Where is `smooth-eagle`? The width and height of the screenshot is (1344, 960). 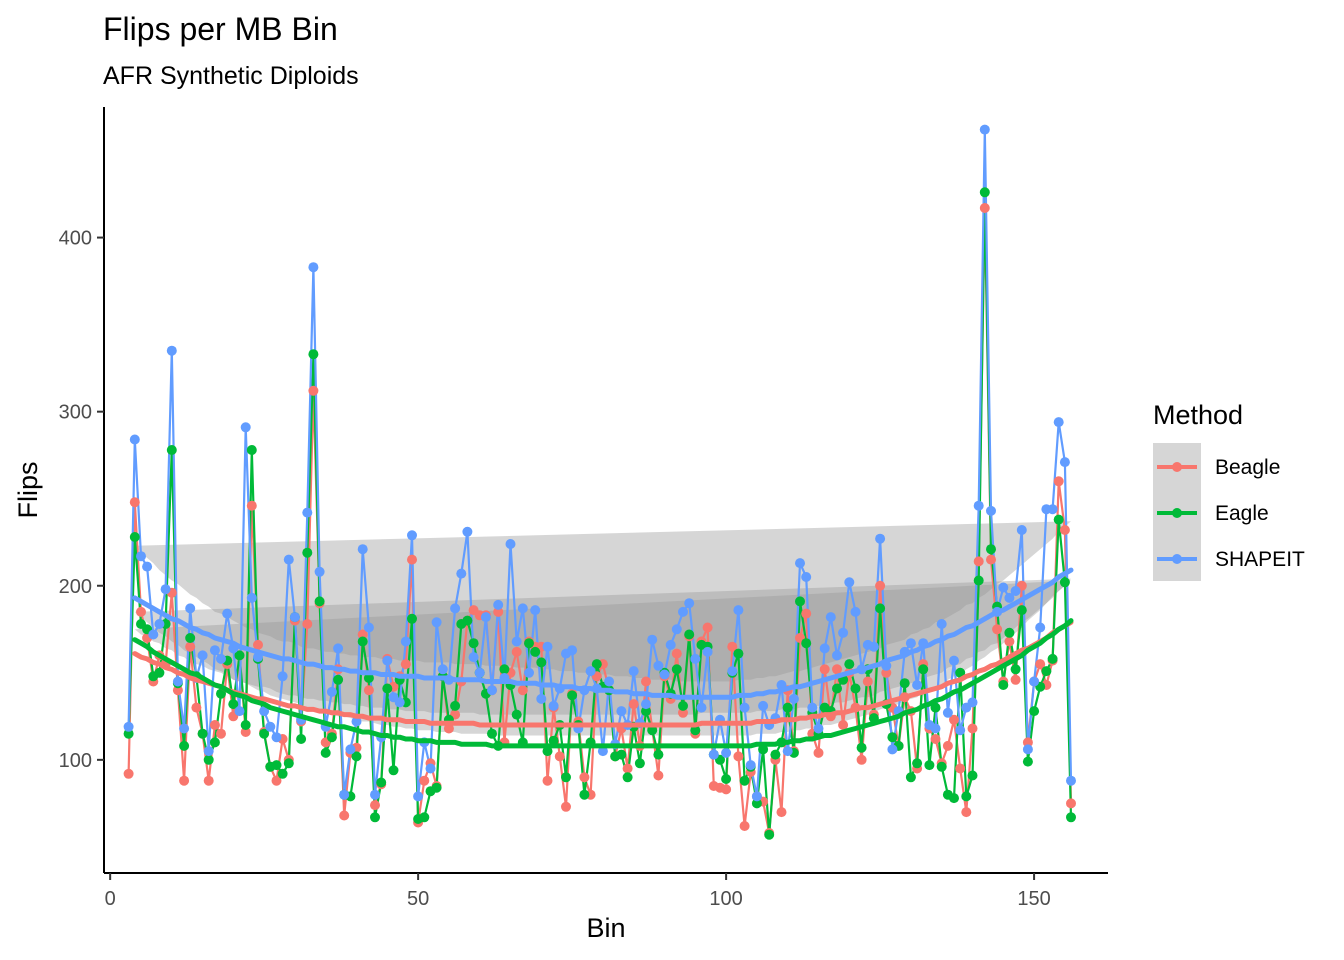
smooth-eagle is located at coordinates (603, 683).